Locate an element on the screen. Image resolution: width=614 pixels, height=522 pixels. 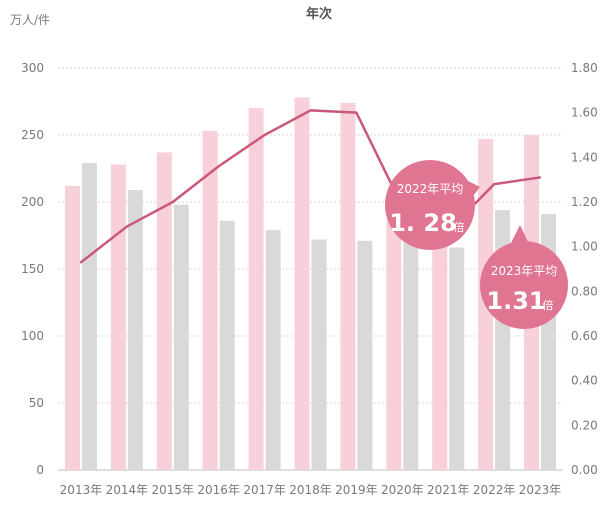
right-y-tick-label: 1.60 is located at coordinates (584, 113).